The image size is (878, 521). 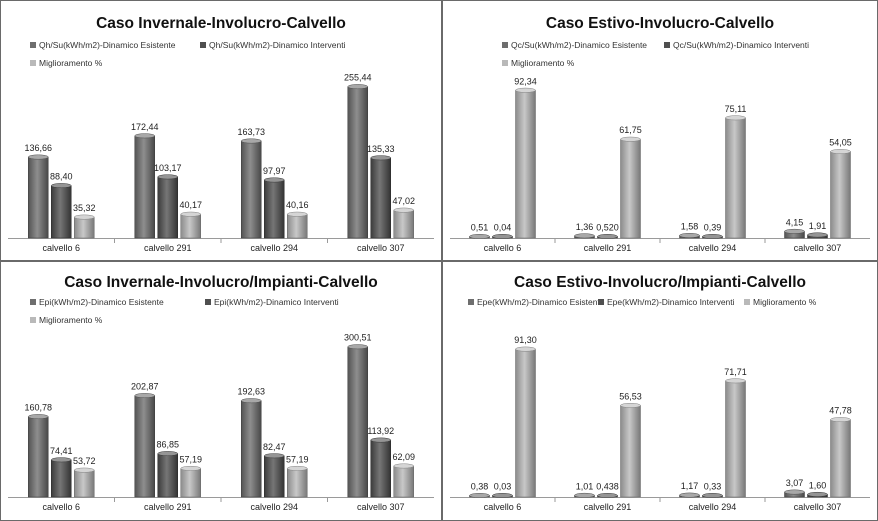 What do you see at coordinates (251, 132) in the screenshot?
I see `data-label: 163,73` at bounding box center [251, 132].